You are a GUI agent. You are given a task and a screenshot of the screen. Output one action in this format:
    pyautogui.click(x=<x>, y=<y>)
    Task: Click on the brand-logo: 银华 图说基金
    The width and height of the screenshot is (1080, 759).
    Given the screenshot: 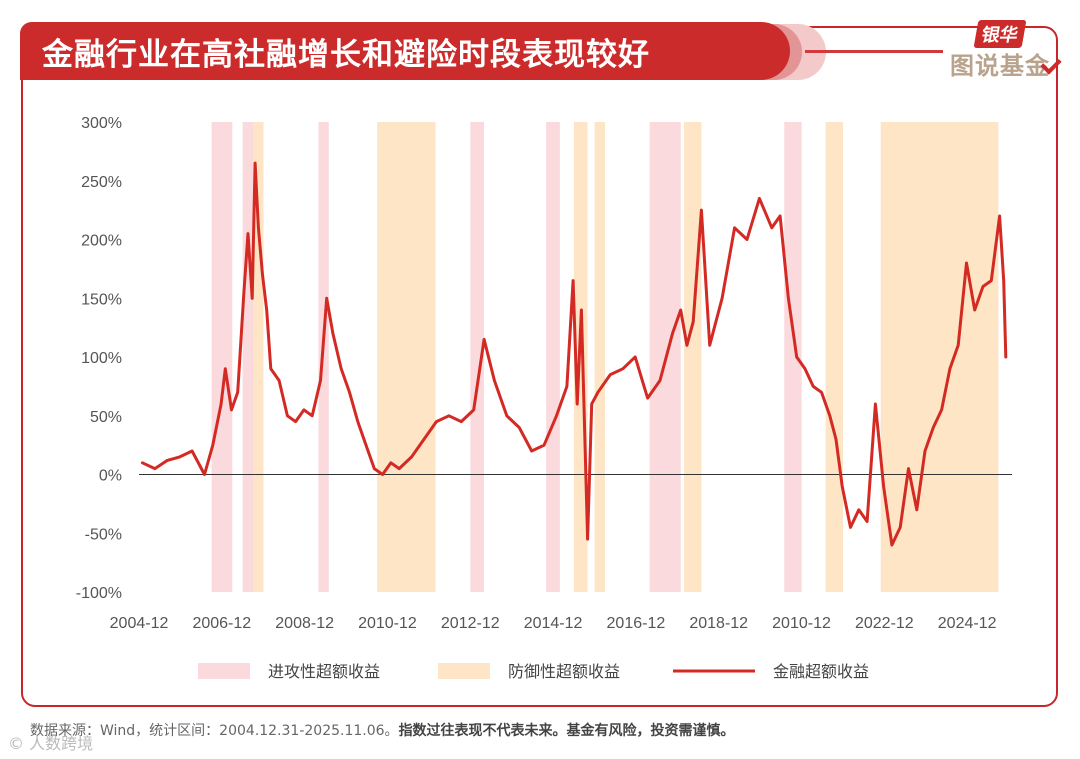 What is the action you would take?
    pyautogui.click(x=1002, y=50)
    